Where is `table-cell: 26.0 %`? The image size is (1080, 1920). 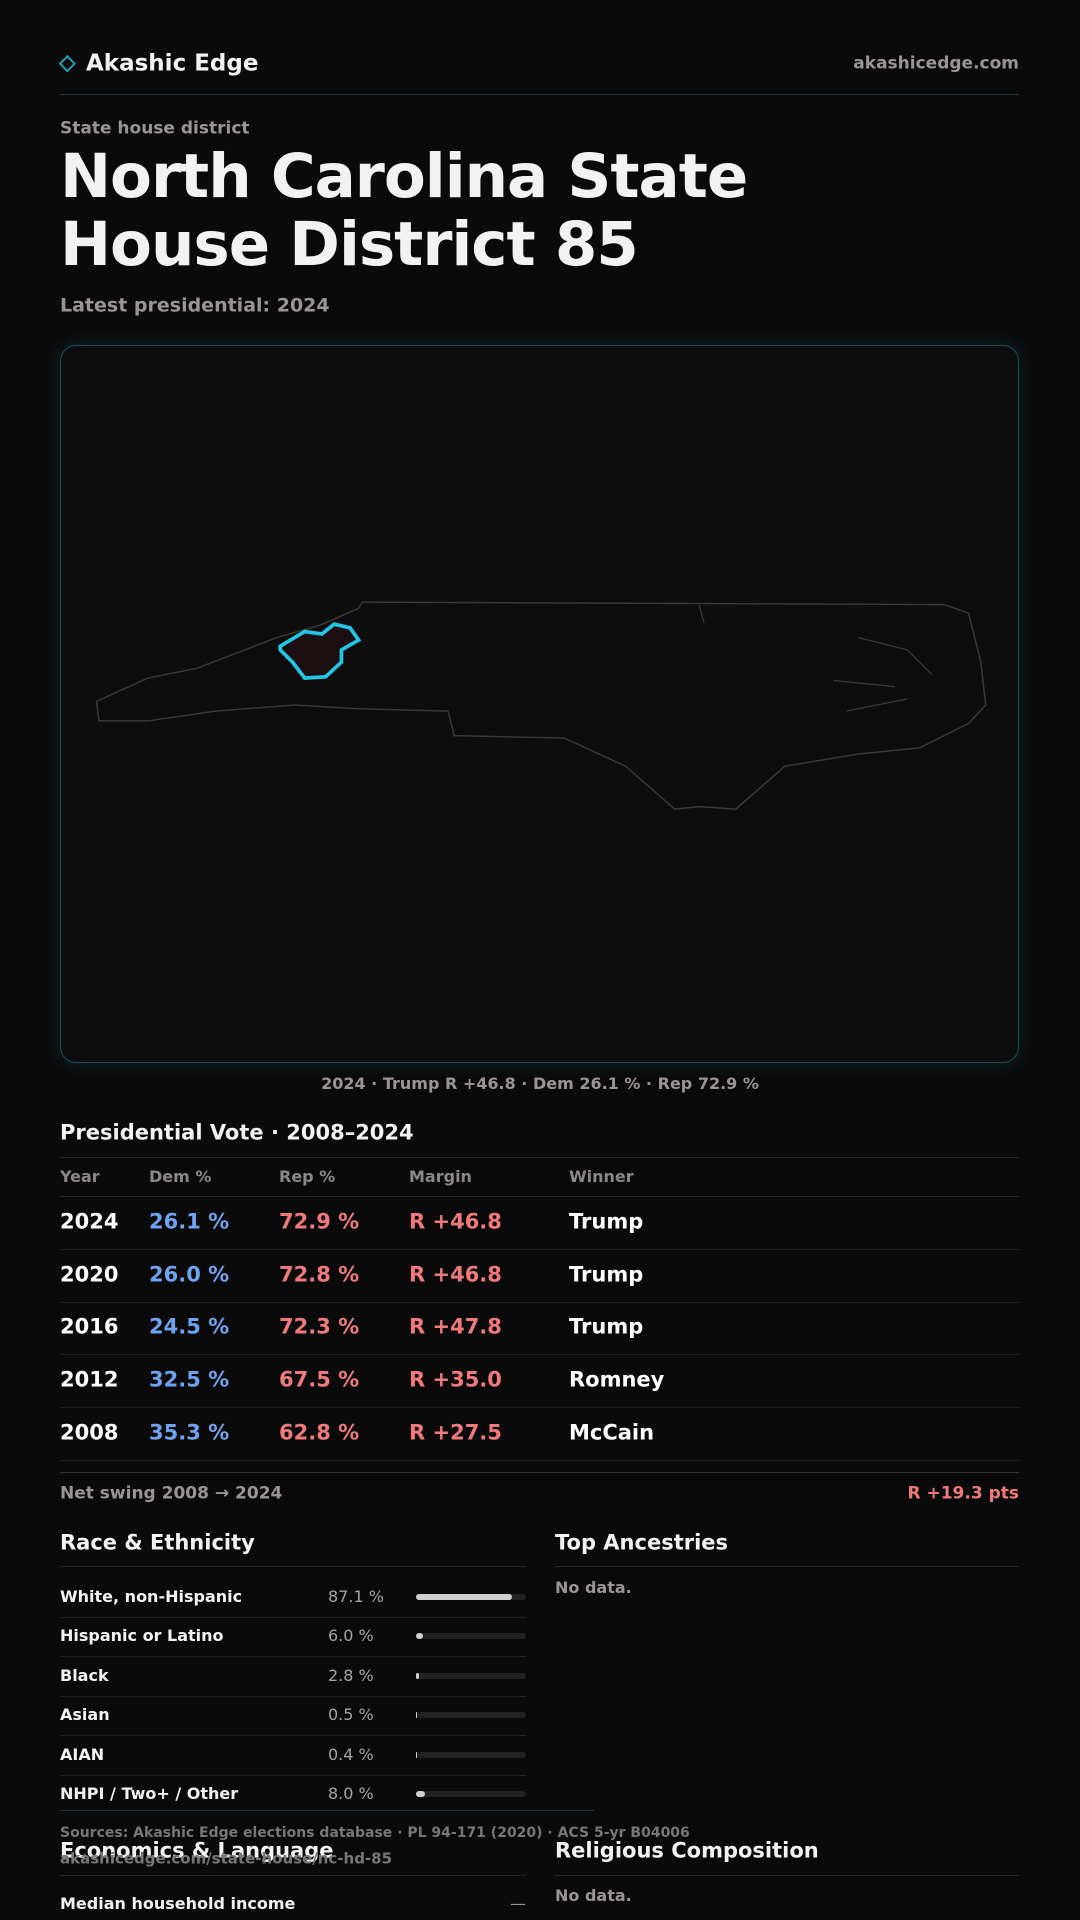
table-cell: 26.0 % is located at coordinates (189, 1274).